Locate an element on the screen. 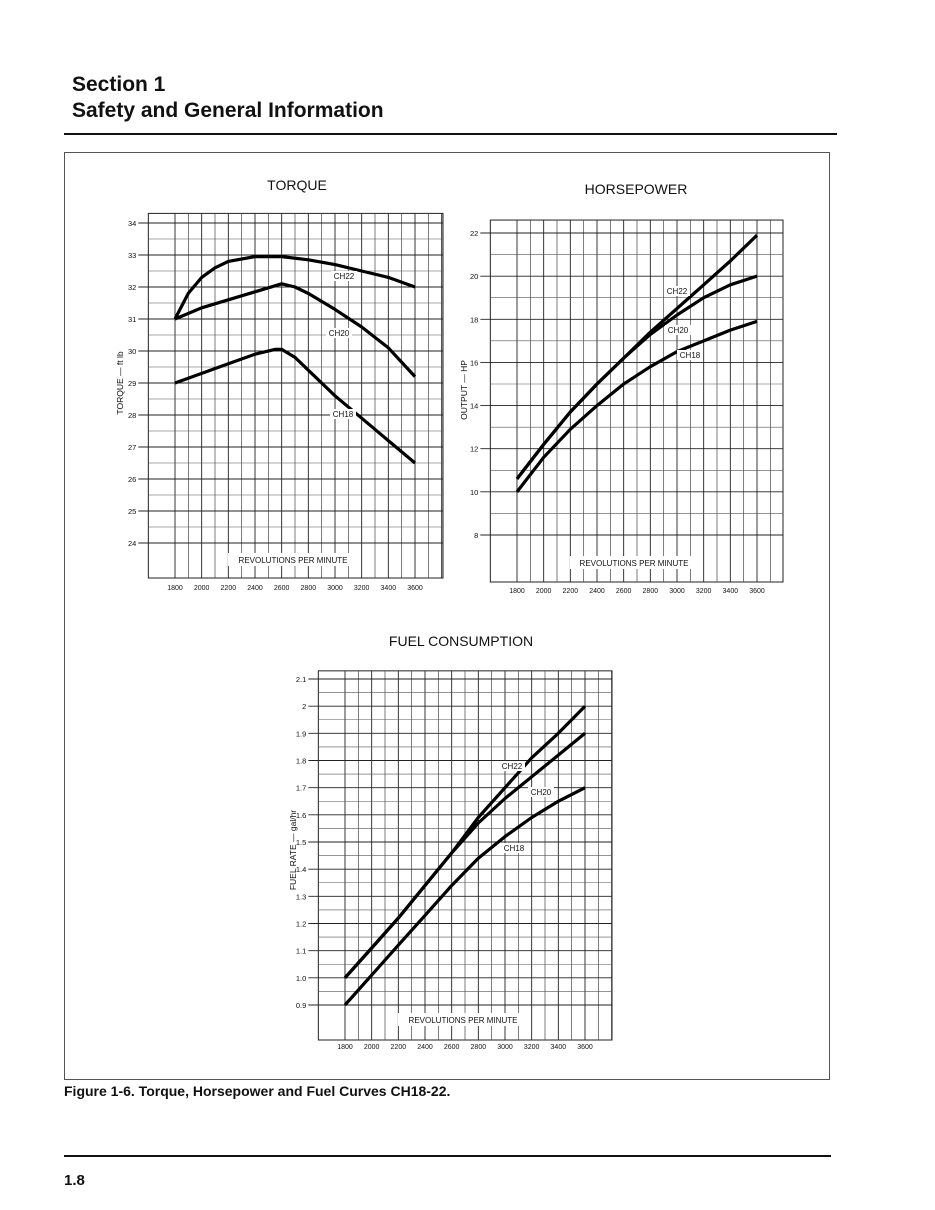 Image resolution: width=935 pixels, height=1210 pixels. fuel-title: FUEL CONSUMPTION is located at coordinates (461, 641).